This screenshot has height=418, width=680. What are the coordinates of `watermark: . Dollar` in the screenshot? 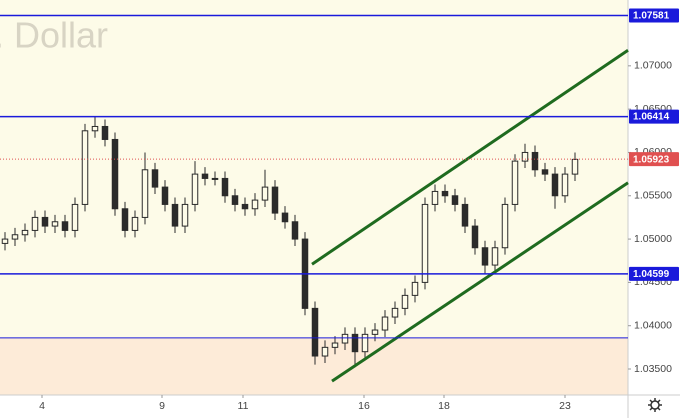 It's located at (54, 35).